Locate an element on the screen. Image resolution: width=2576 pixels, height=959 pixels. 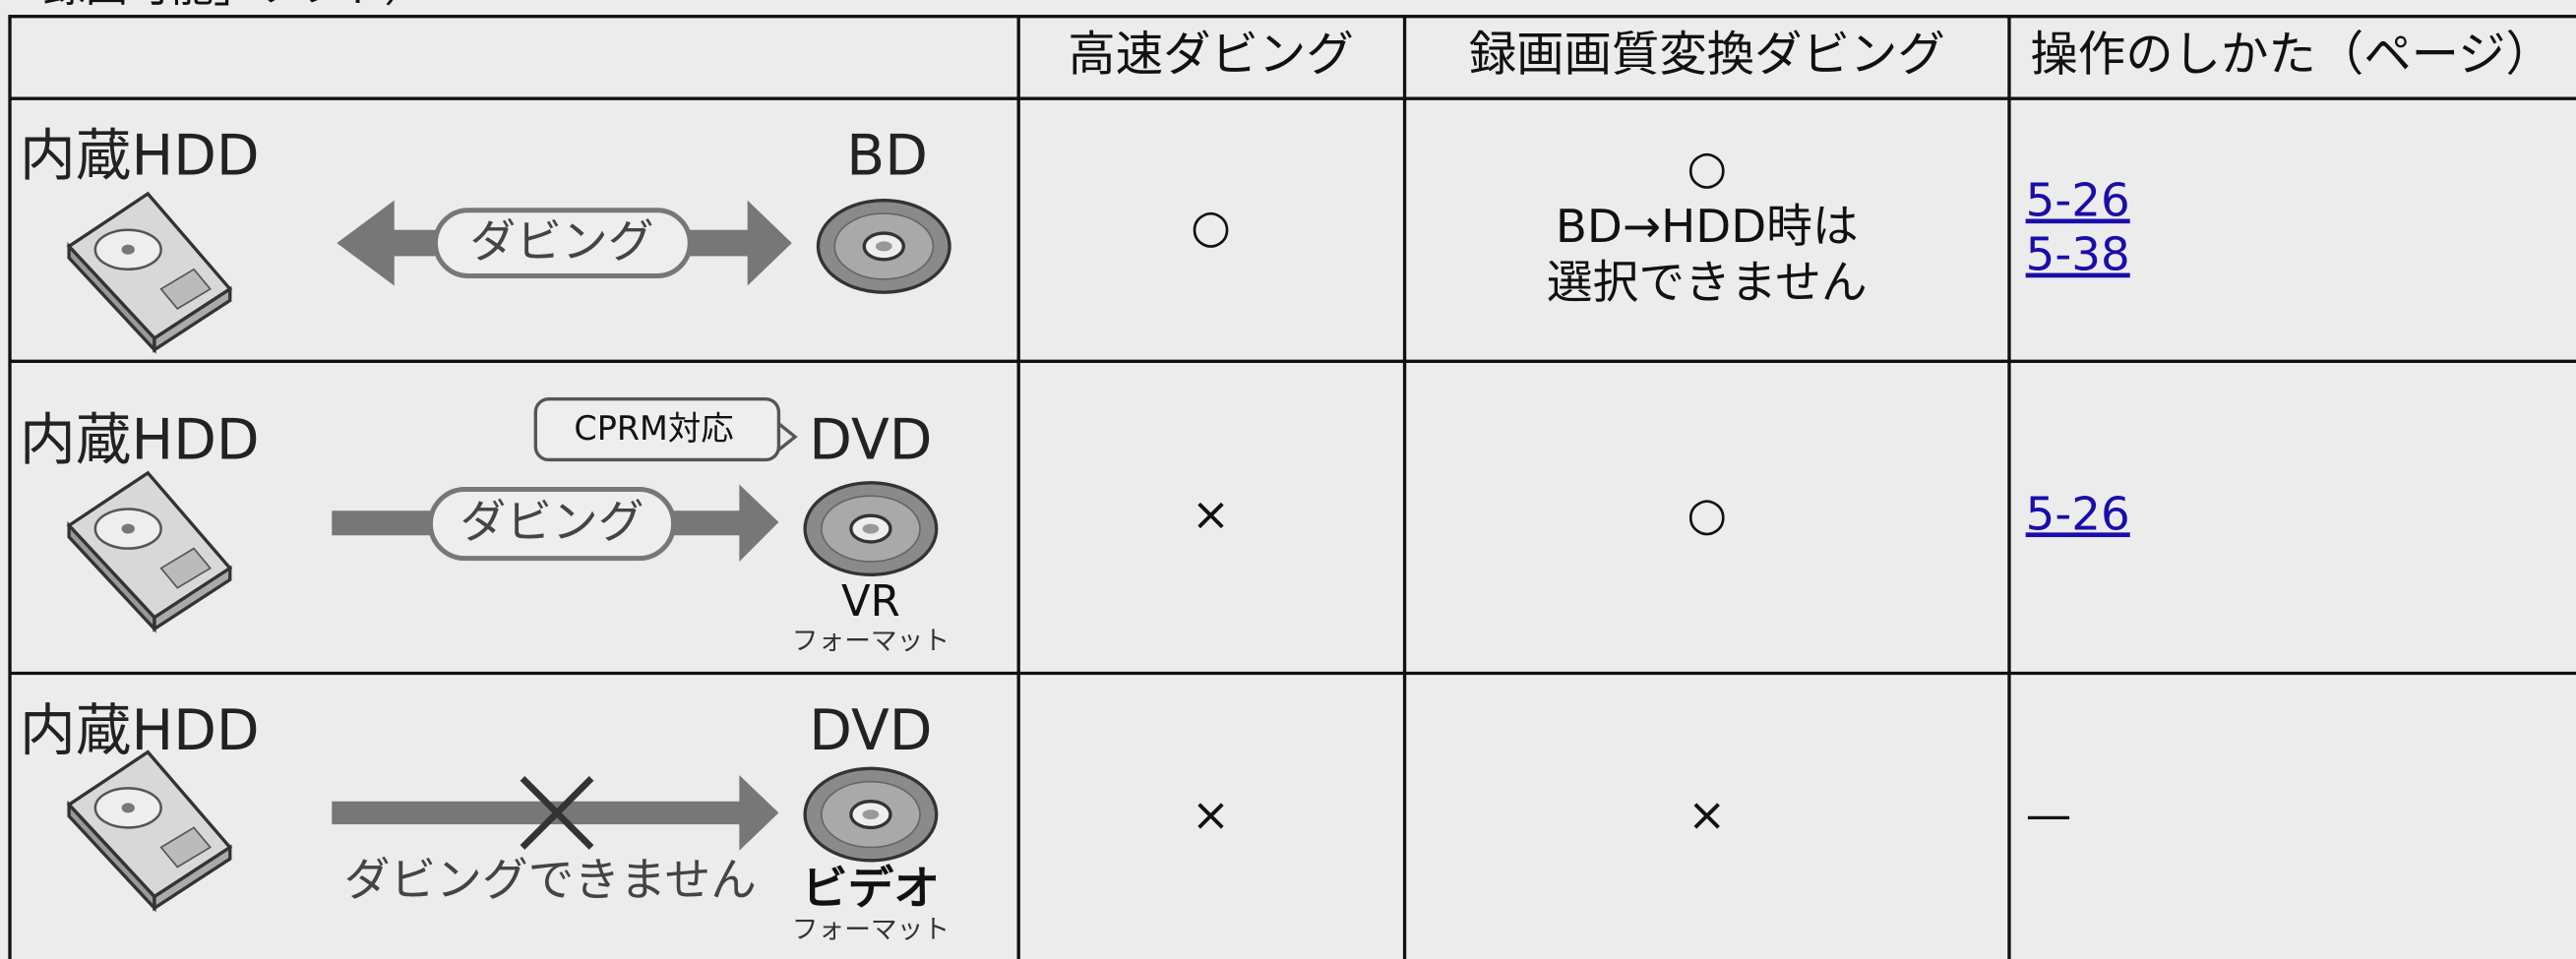
badge-box is located at coordinates (657, 429).